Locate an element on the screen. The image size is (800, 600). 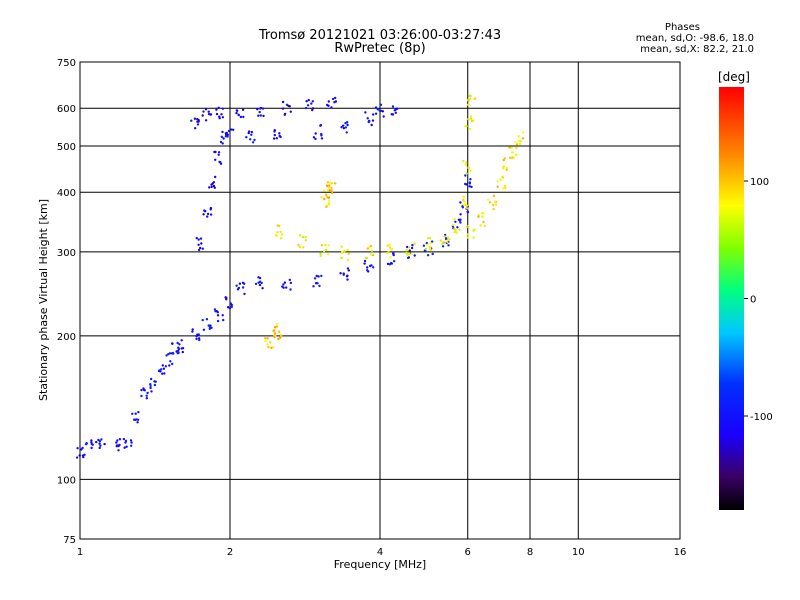
colorbar-tick-label: -100 is located at coordinates (761, 417).